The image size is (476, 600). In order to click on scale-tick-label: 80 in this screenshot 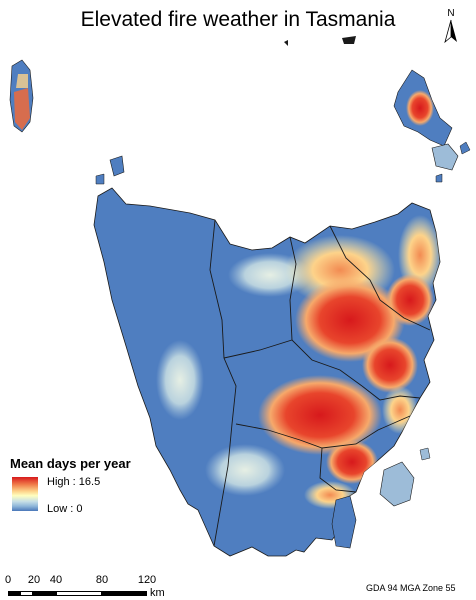, I will do `click(102, 580)`.